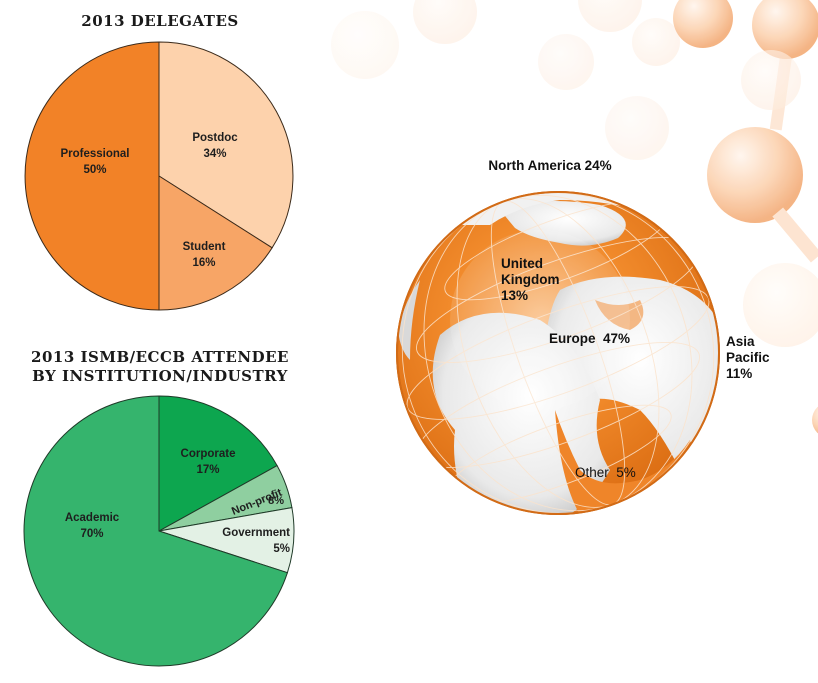 The image size is (818, 683). Describe the element at coordinates (281, 549) in the screenshot. I see `label-government-pct: 5%` at that location.